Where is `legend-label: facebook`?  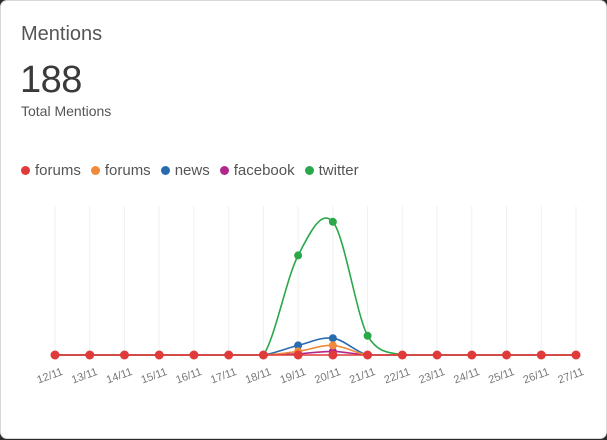
legend-label: facebook is located at coordinates (264, 170).